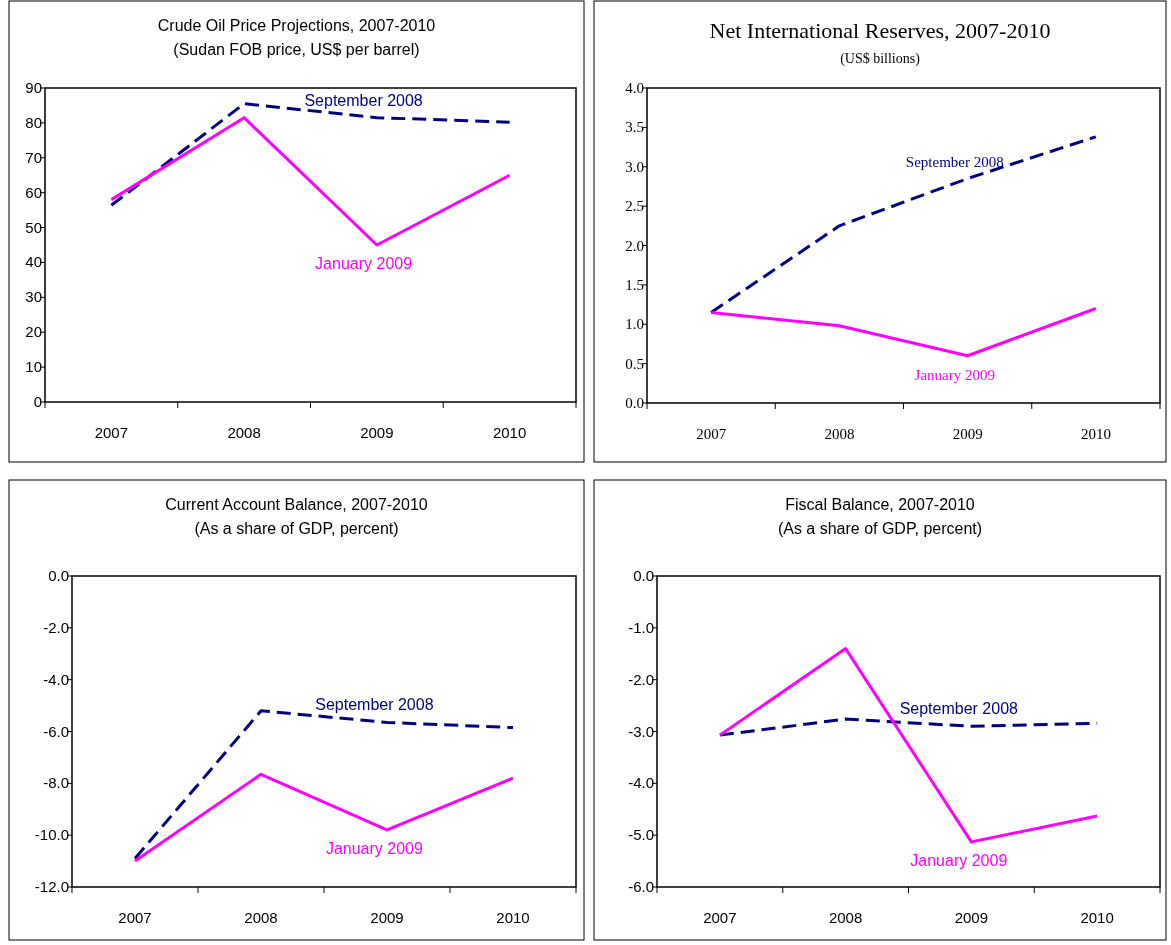  What do you see at coordinates (33, 297) in the screenshot?
I see `y-tick-label: 30` at bounding box center [33, 297].